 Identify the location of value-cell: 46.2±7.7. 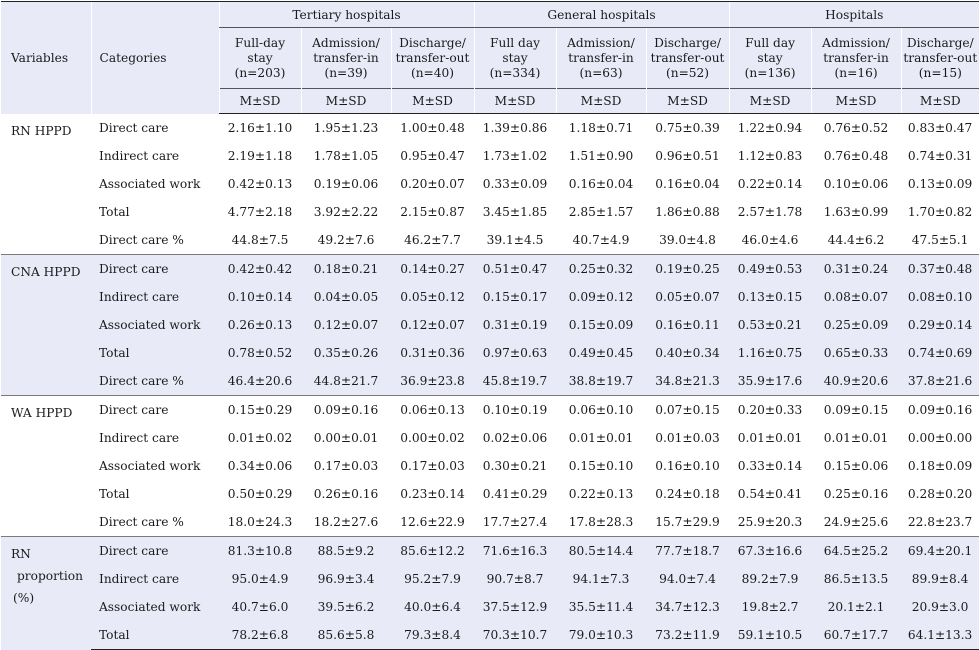
(432, 240).